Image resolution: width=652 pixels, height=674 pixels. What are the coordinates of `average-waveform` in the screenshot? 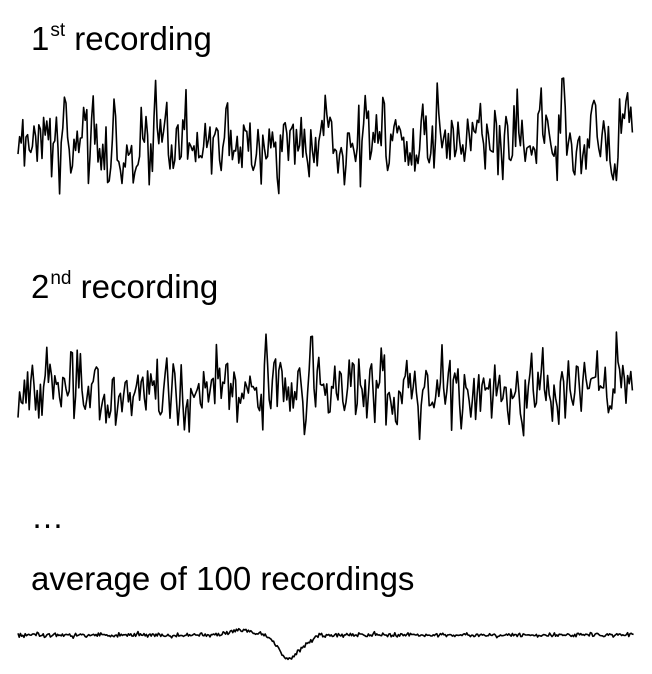 It's located at (325, 644).